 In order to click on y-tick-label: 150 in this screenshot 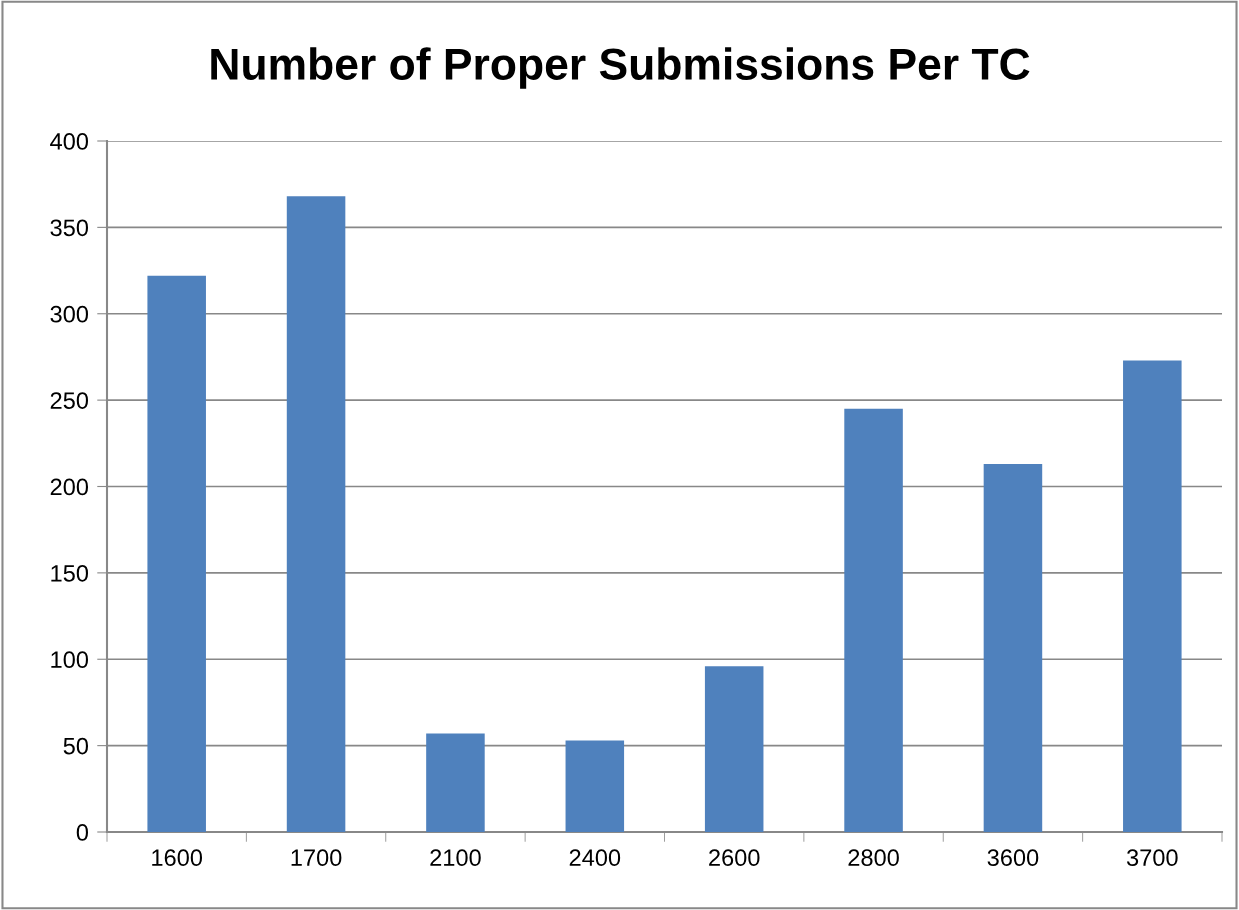, I will do `click(70, 573)`.